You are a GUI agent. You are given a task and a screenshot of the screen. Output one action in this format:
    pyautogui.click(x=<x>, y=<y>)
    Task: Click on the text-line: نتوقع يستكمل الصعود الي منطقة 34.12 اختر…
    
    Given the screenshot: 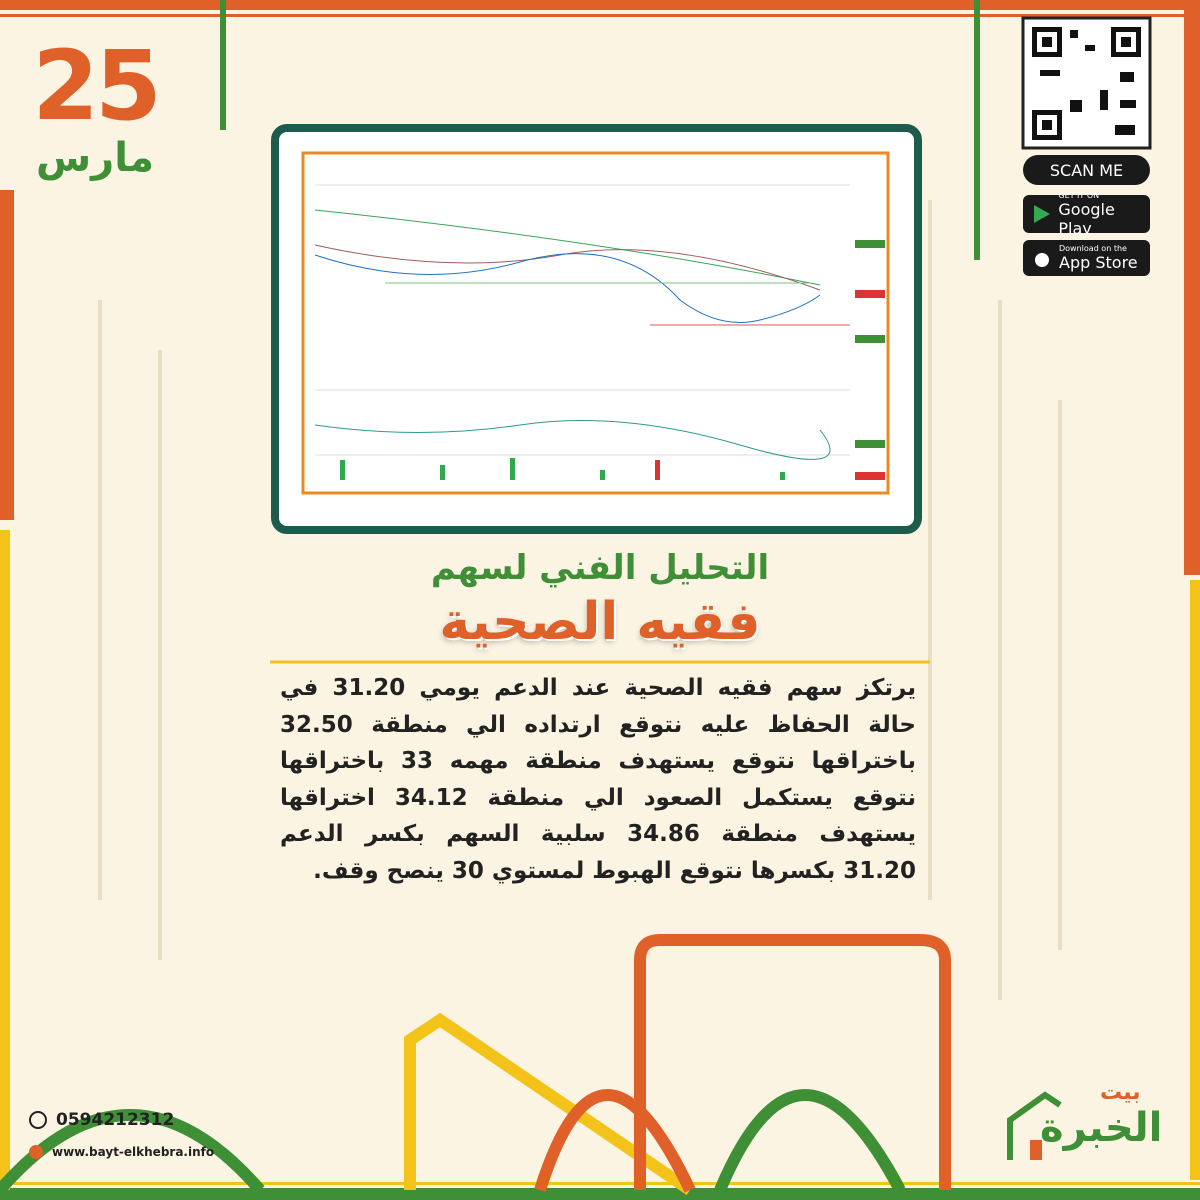 What is the action you would take?
    pyautogui.click(x=598, y=797)
    